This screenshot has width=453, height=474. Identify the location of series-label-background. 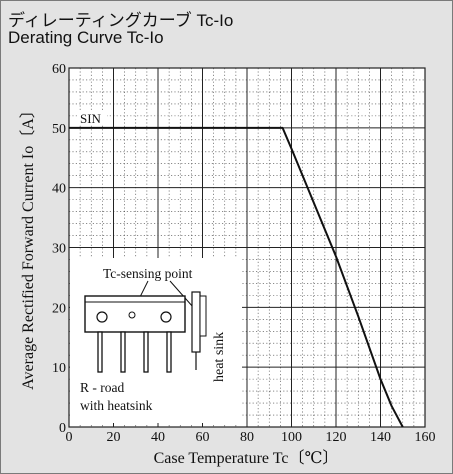
(93, 117).